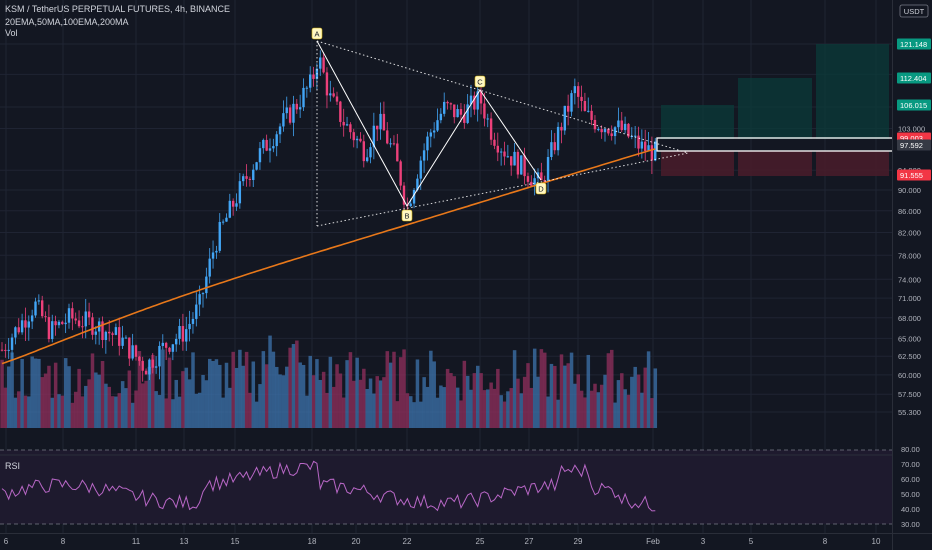 This screenshot has width=932, height=550. Describe the element at coordinates (67, 22) in the screenshot. I see `indicator-legend: 20EMA,50MA,100EMA,200MA` at that location.